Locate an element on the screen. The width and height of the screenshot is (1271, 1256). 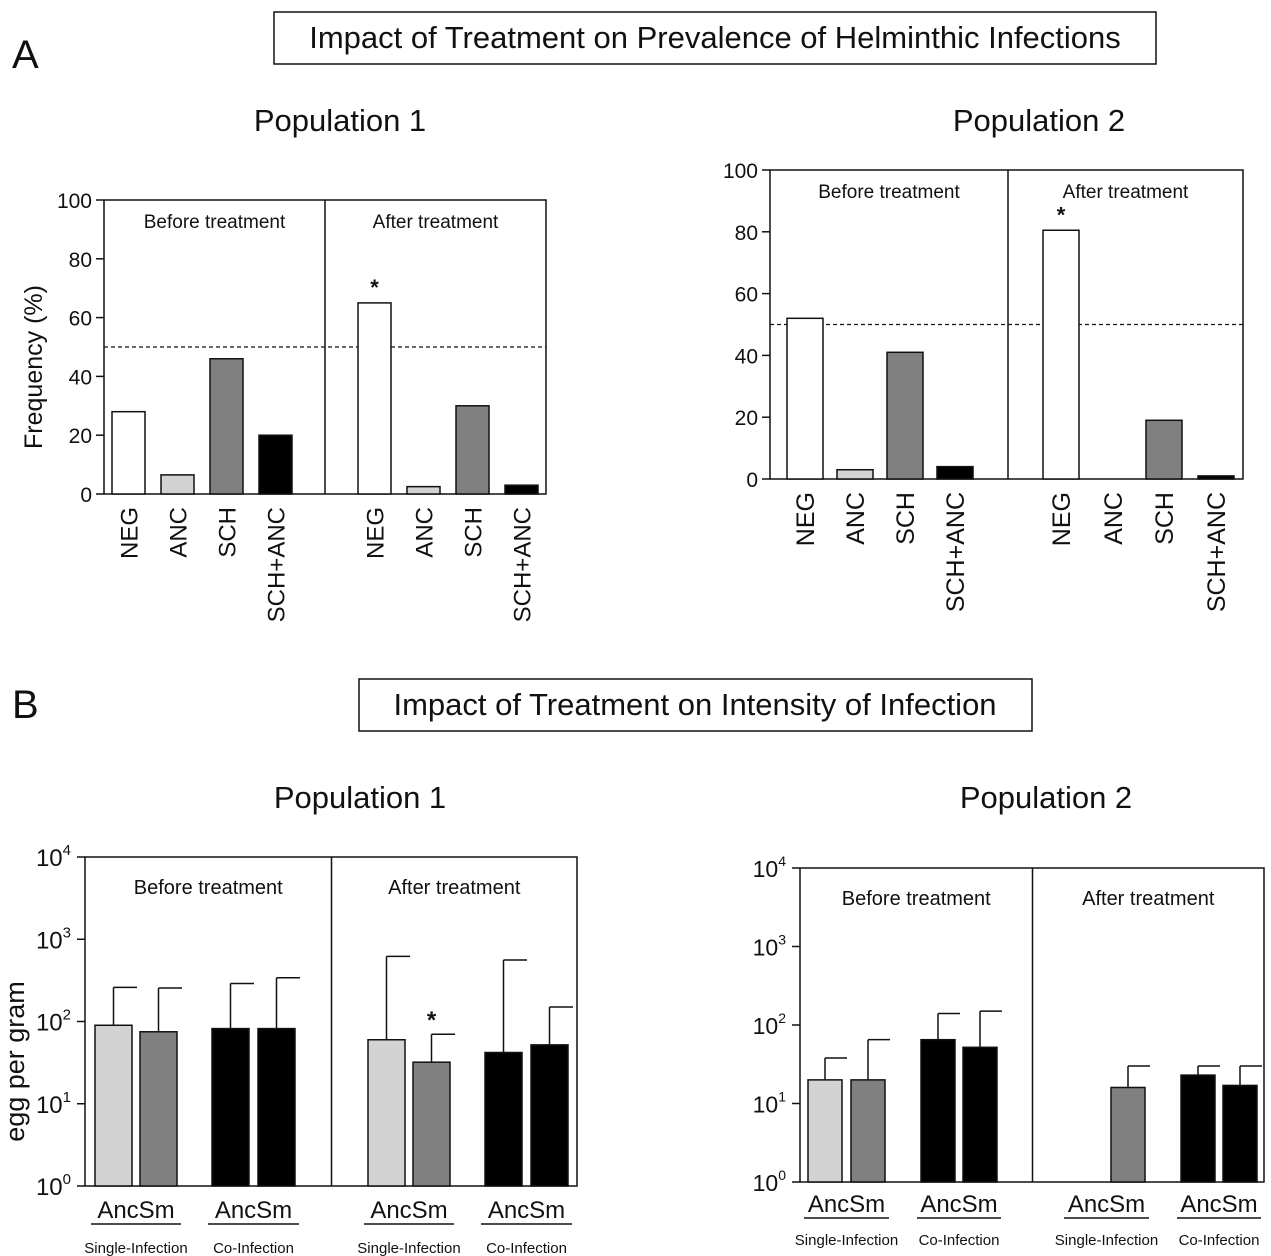
a1-y-tick-label: 40 is located at coordinates (80, 377).